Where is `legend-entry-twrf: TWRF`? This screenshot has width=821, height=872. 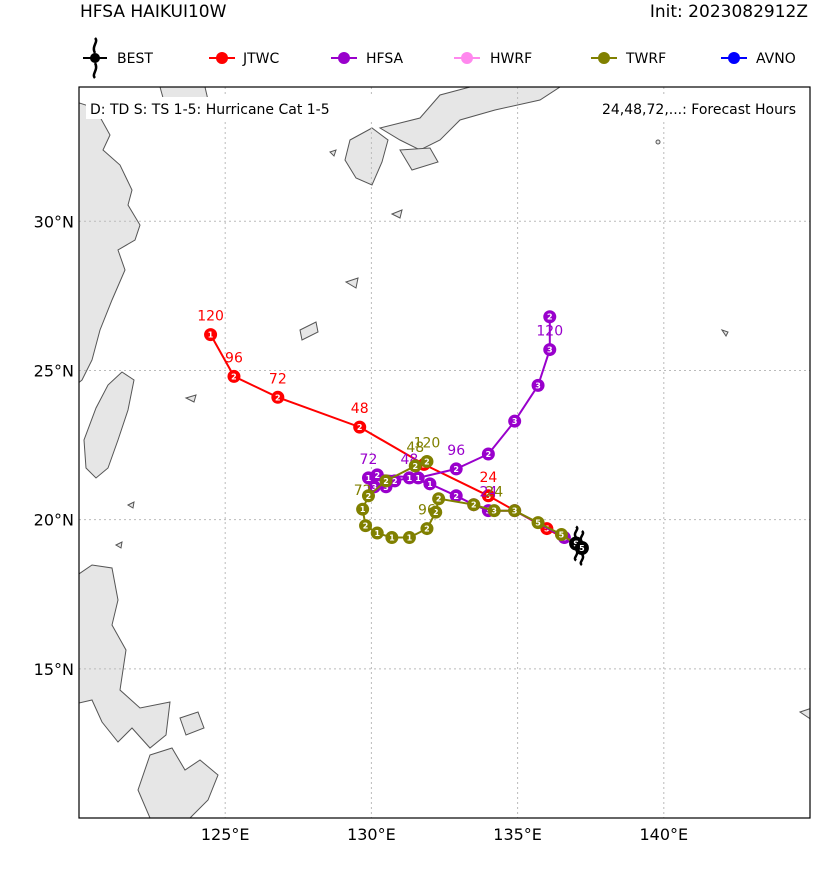 legend-entry-twrf: TWRF is located at coordinates (628, 59).